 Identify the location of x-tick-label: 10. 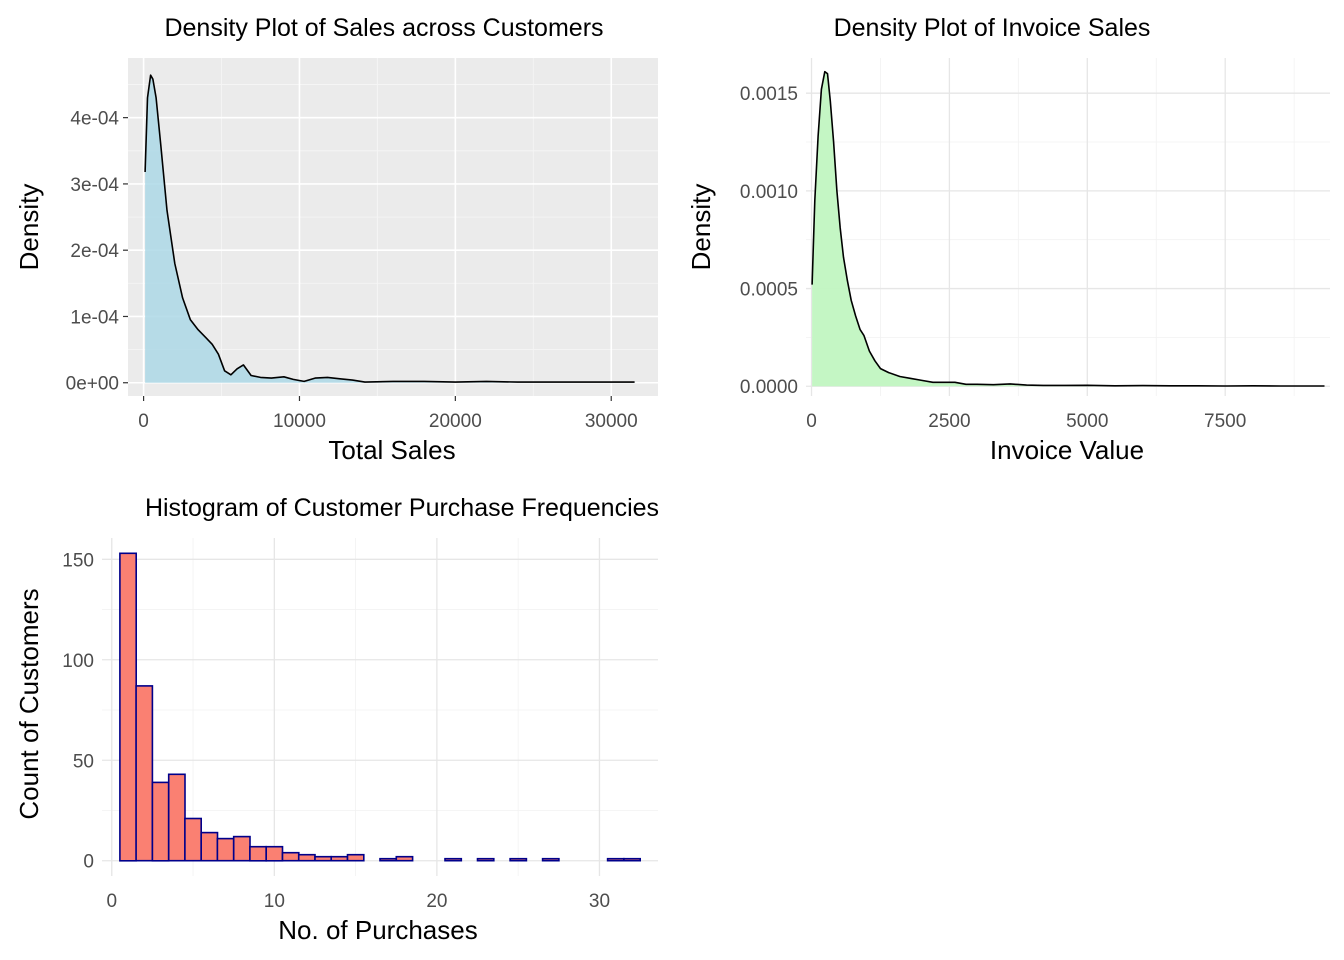
(274, 901).